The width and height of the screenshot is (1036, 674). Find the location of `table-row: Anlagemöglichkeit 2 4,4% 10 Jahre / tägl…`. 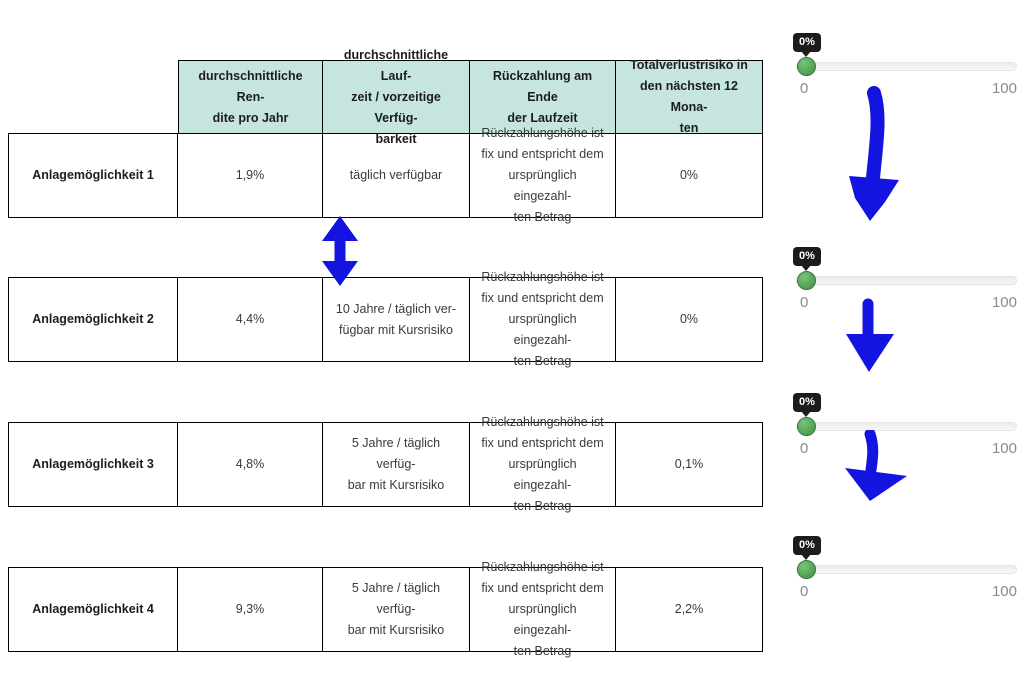

table-row: Anlagemöglichkeit 2 4,4% 10 Jahre / tägl… is located at coordinates (385, 319).